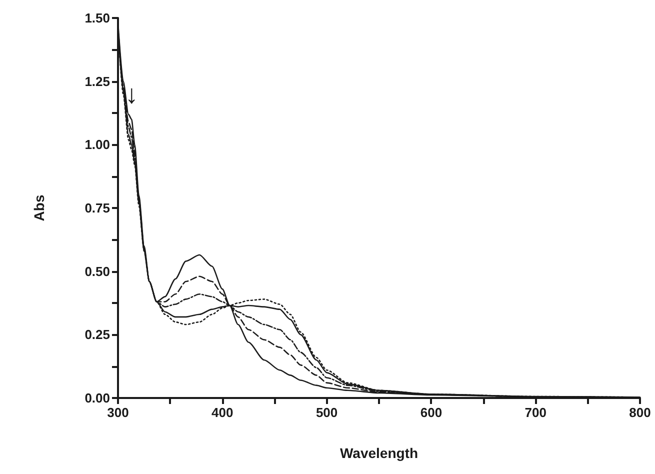  I want to click on y-tick-label: 0.75, so click(97, 208).